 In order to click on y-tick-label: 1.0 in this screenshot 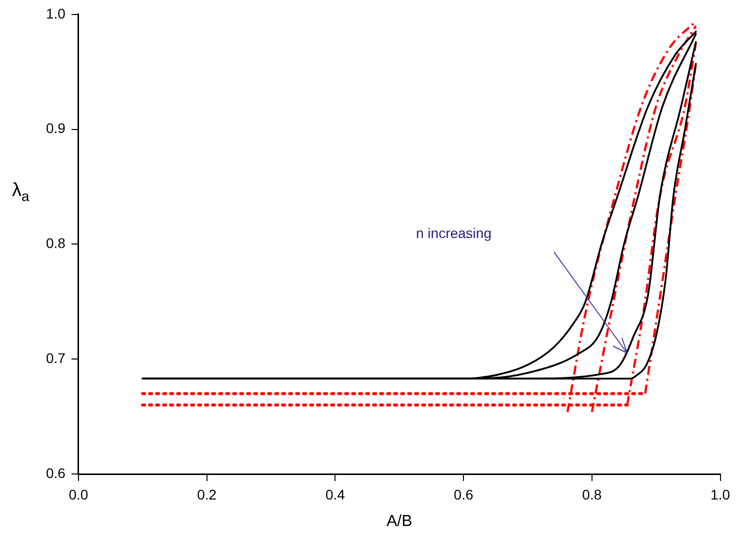, I will do `click(56, 13)`.